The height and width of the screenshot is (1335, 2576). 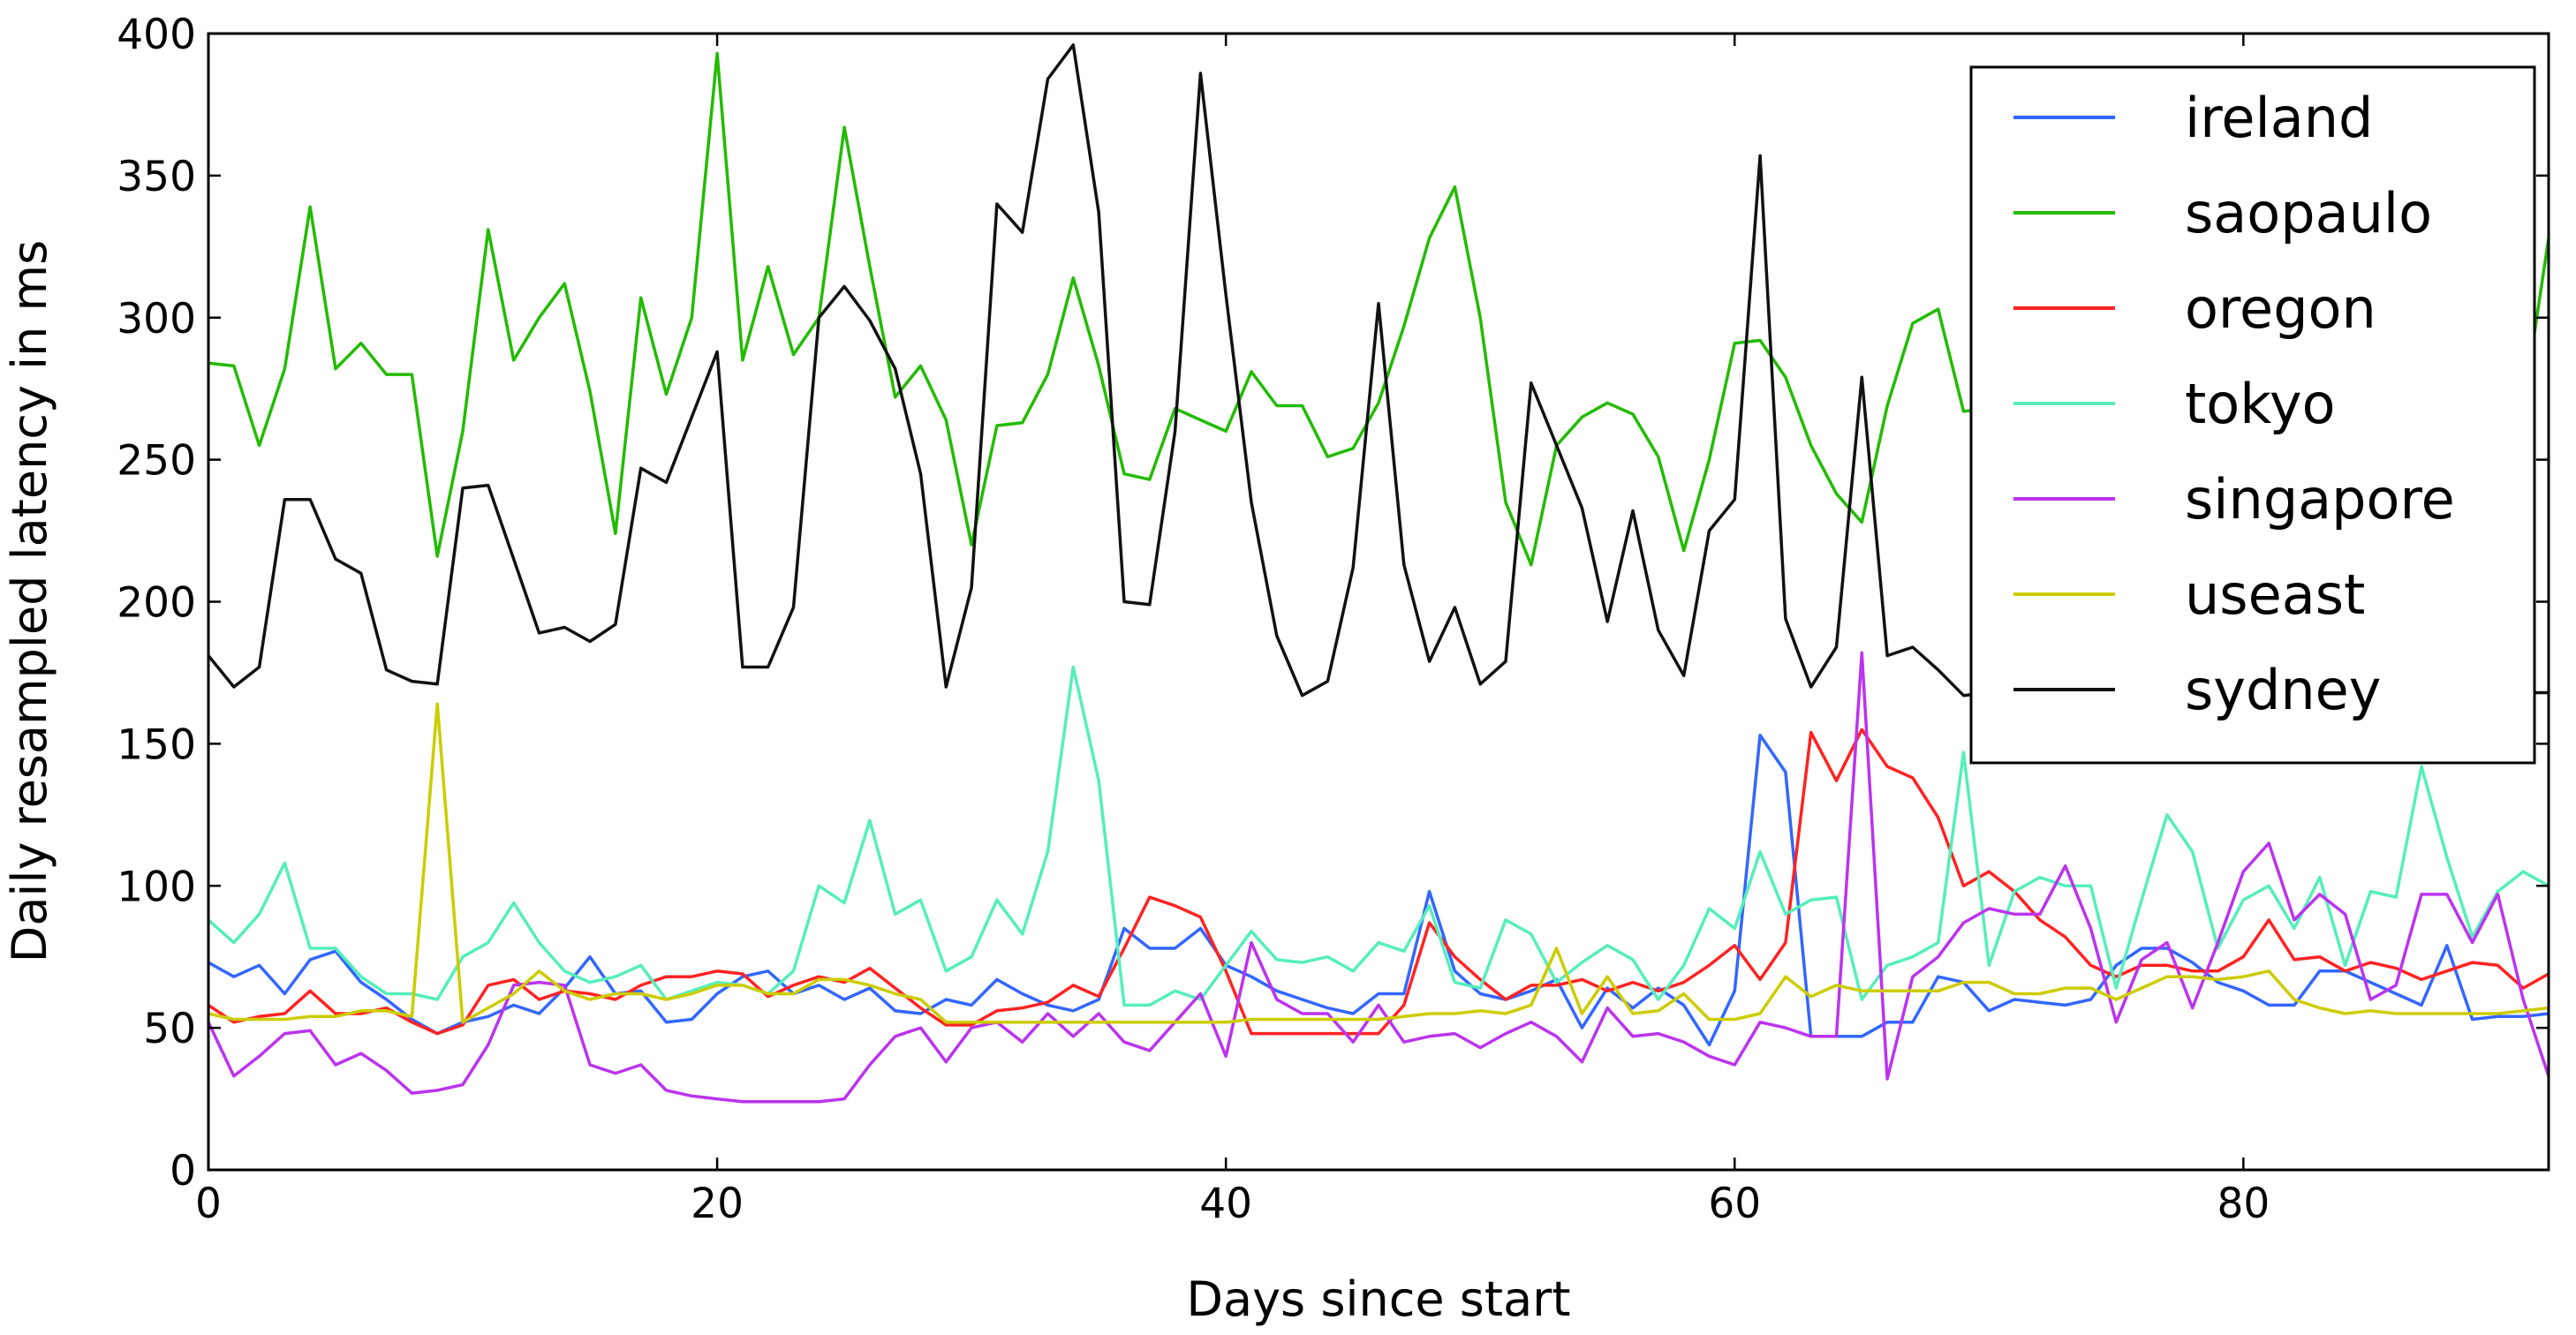 What do you see at coordinates (2280, 308) in the screenshot?
I see `legend-label-oregon: oregon` at bounding box center [2280, 308].